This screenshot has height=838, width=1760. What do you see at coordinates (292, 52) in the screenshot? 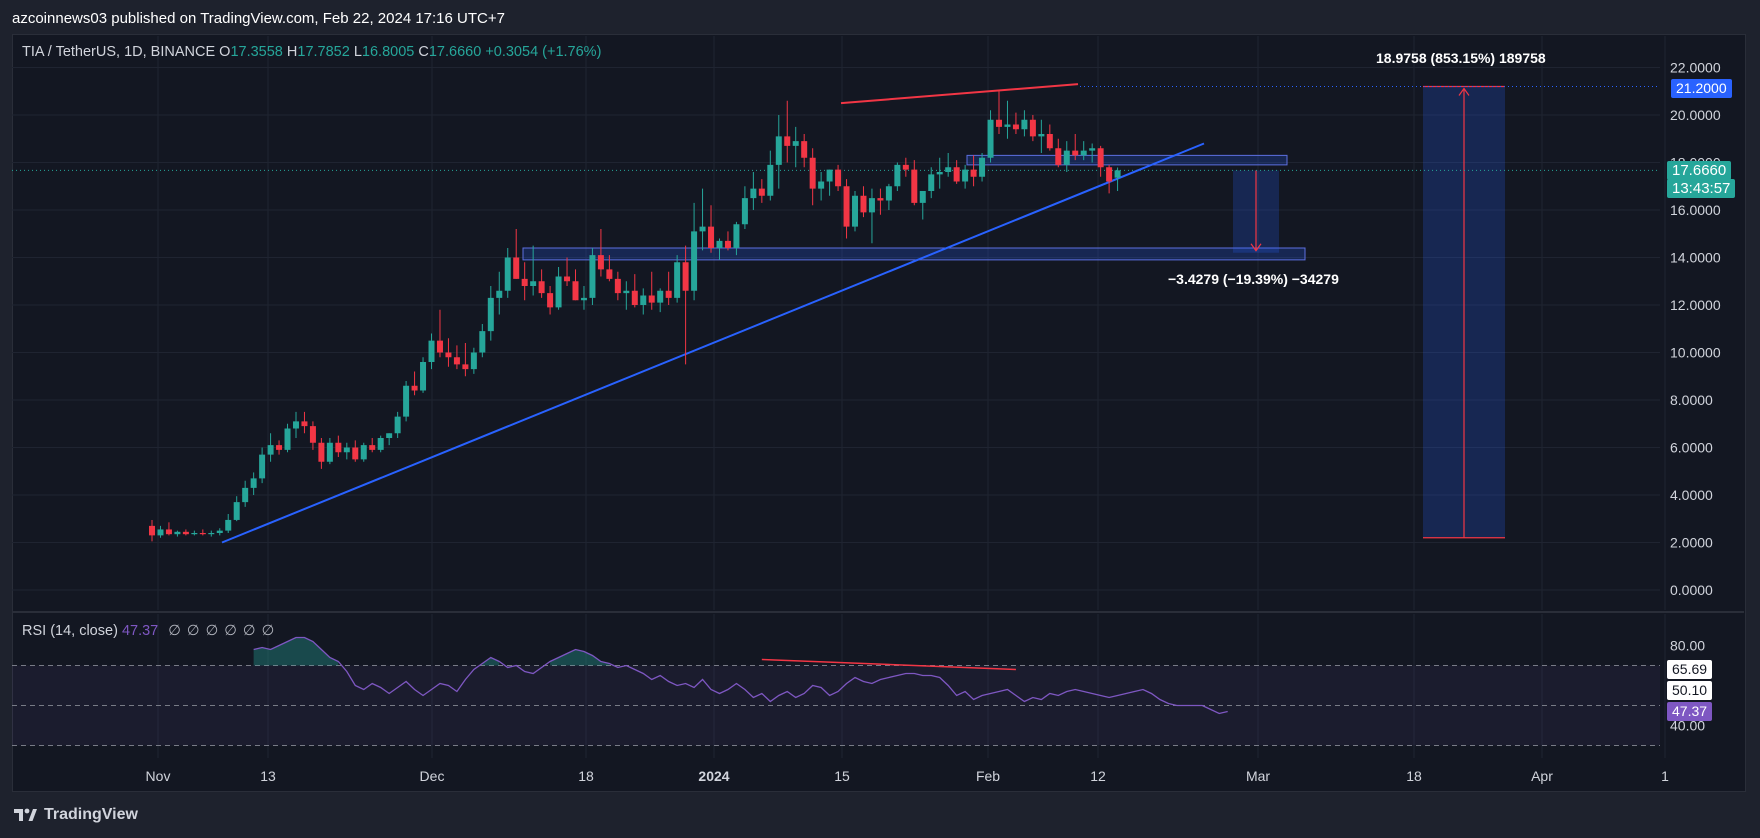
I see `high-label: H` at bounding box center [292, 52].